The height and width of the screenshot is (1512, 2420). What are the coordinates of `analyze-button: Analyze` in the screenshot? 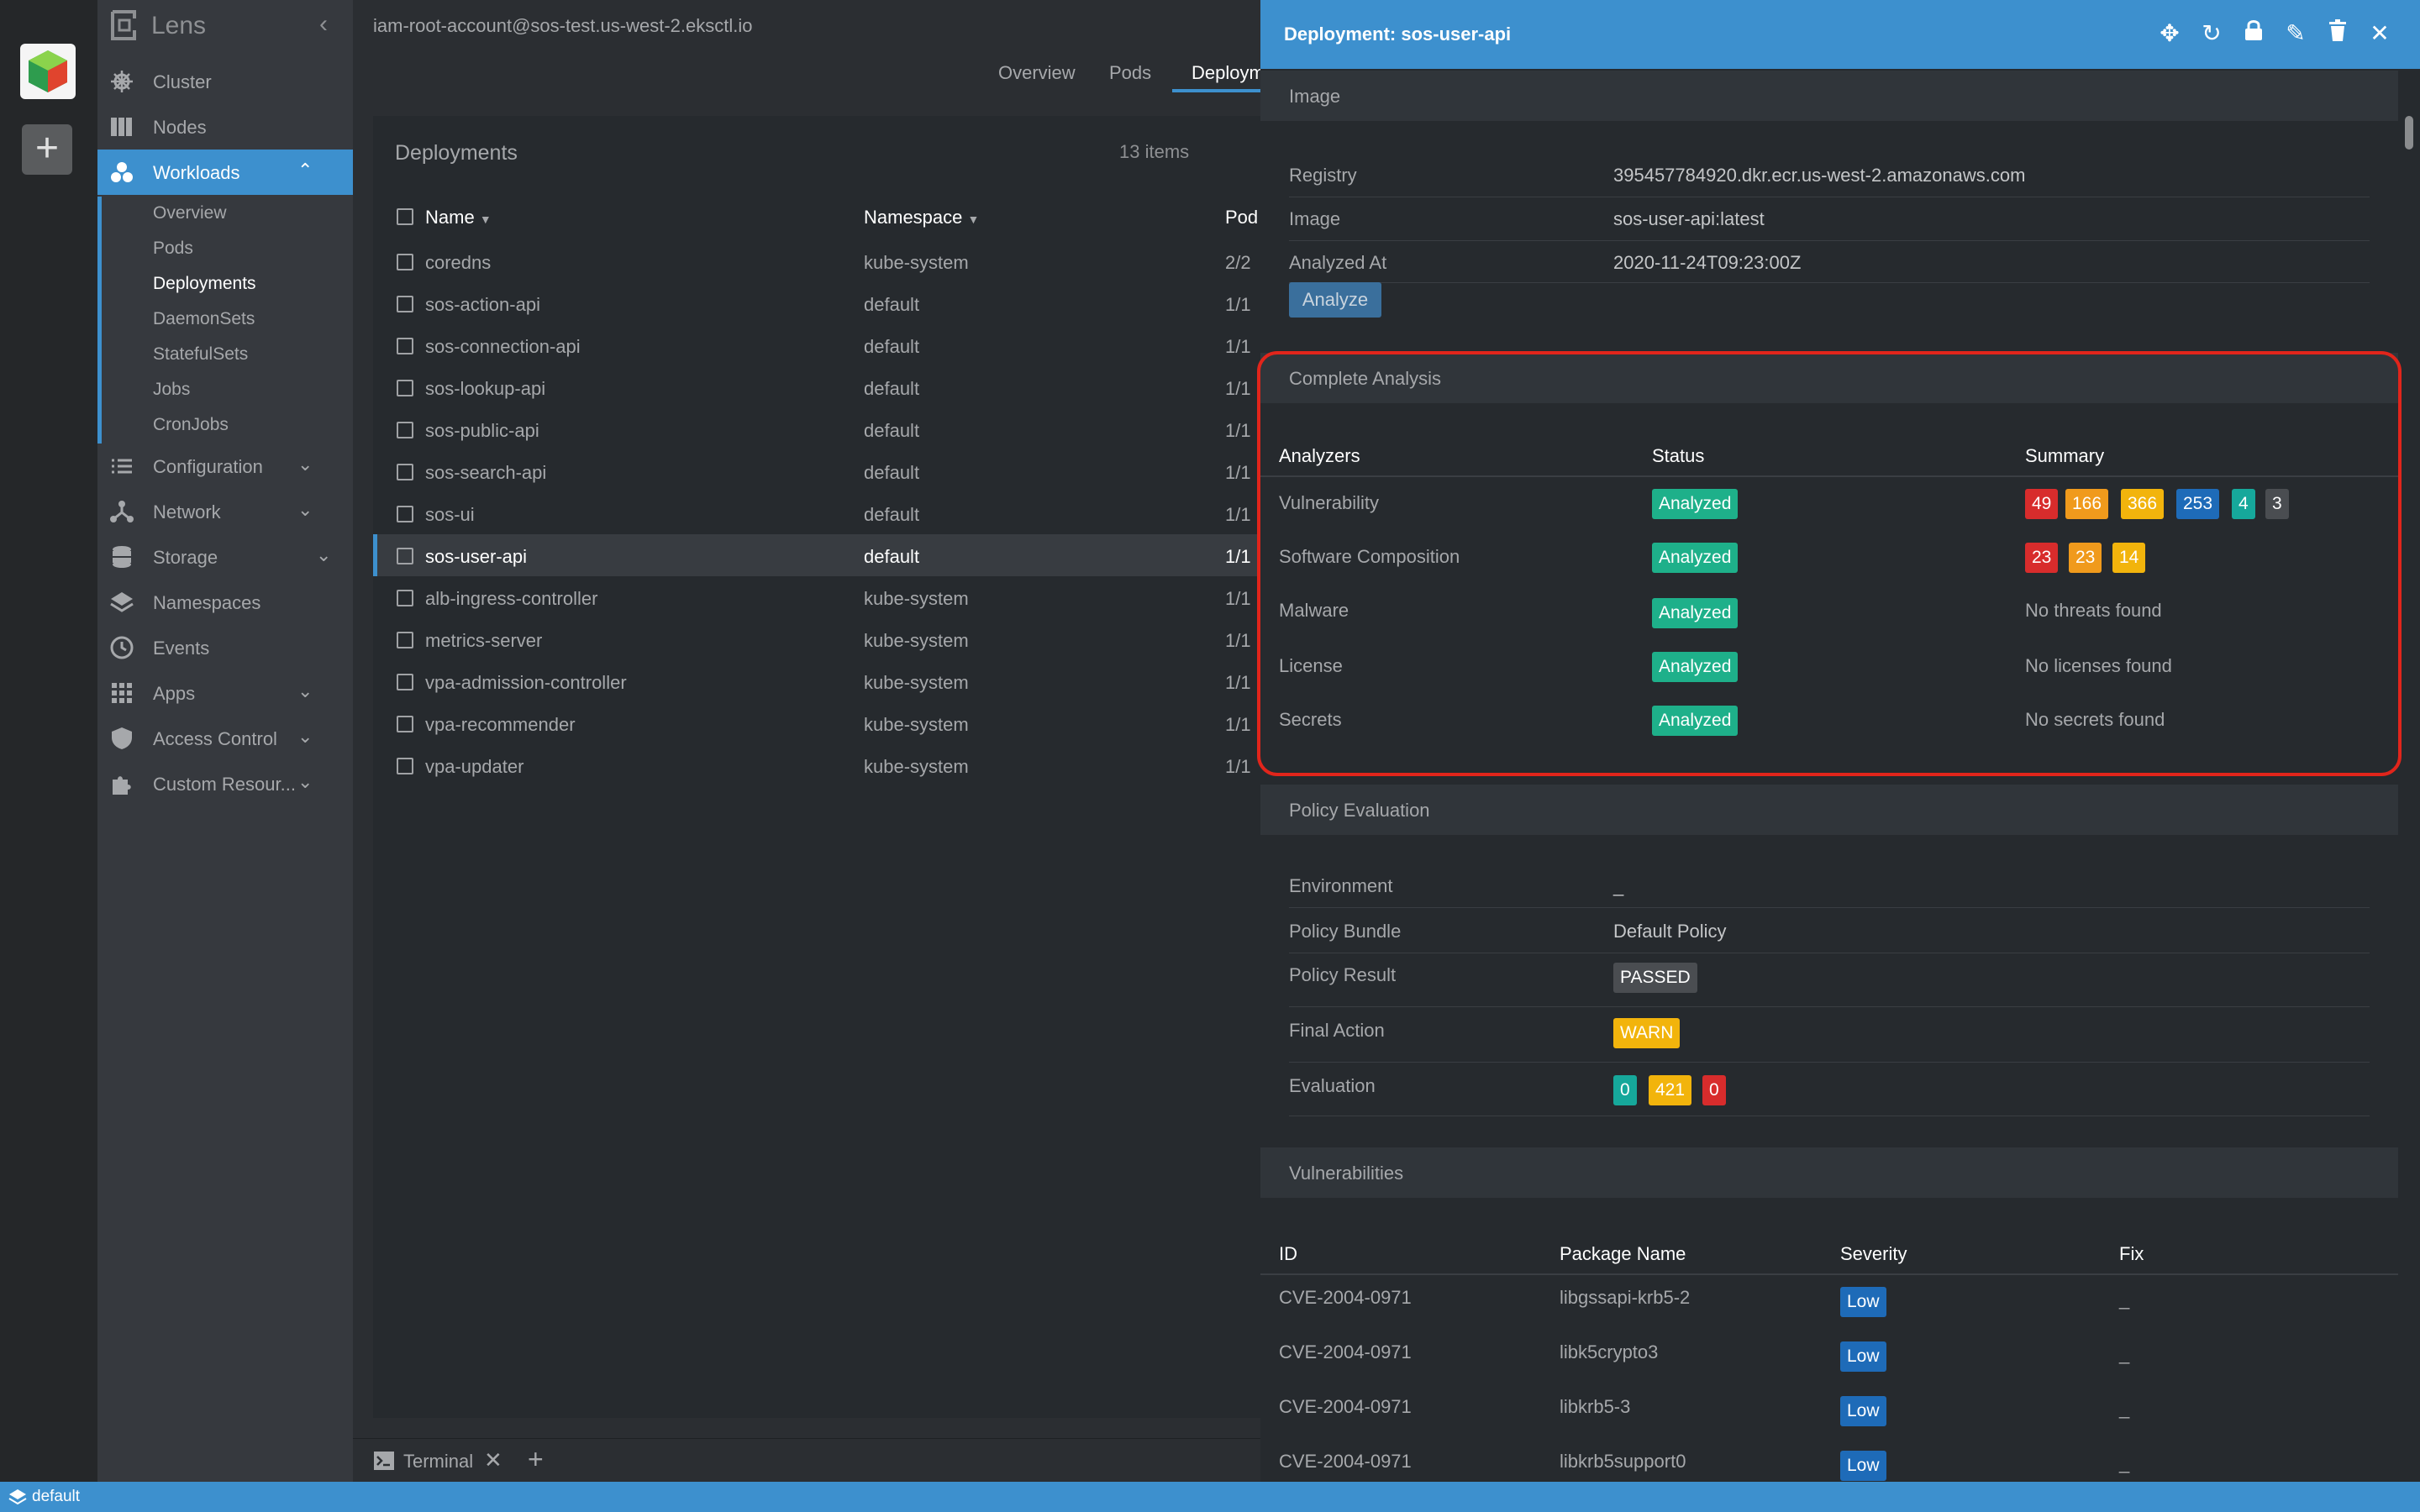 It's located at (1335, 300).